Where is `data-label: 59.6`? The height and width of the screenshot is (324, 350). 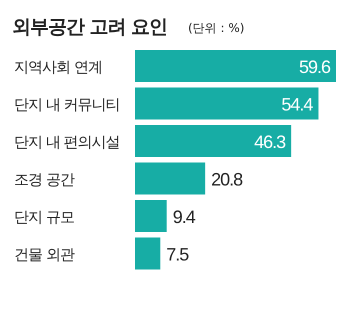
data-label: 59.6 is located at coordinates (314, 67).